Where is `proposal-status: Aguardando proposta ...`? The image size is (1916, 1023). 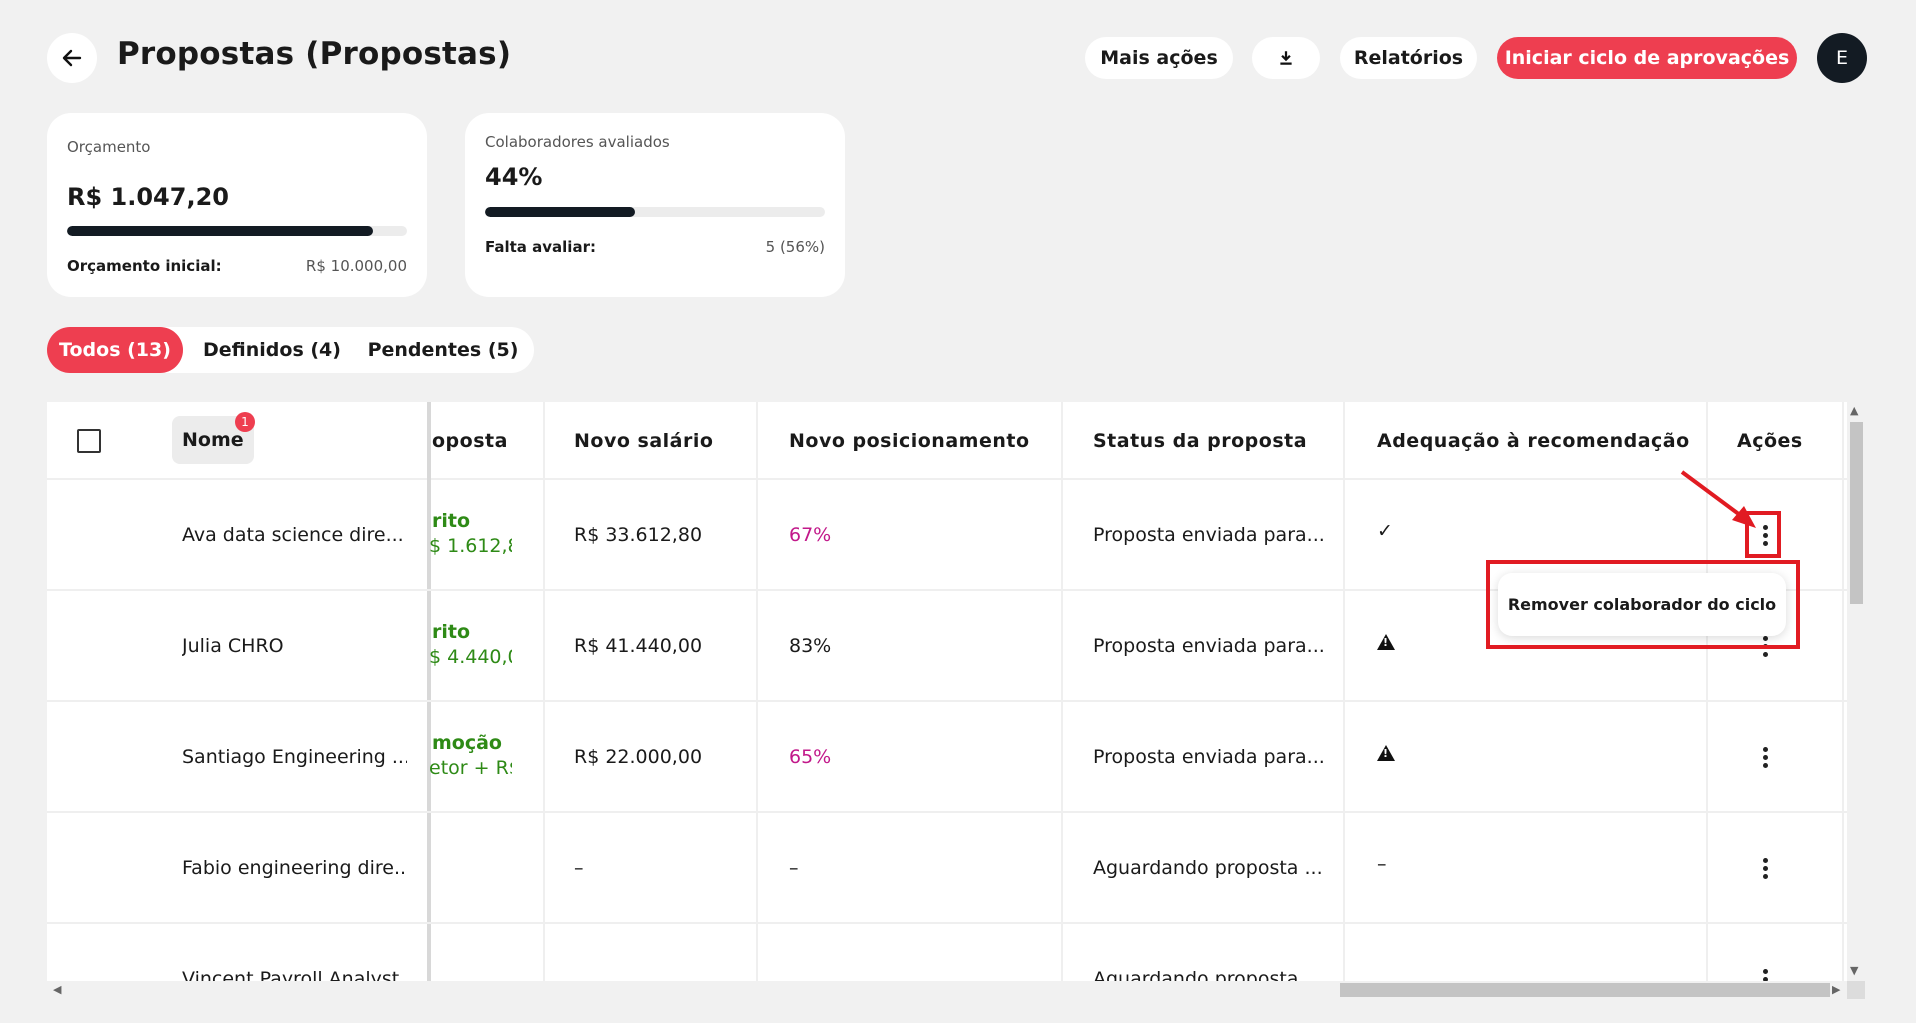
proposal-status: Aguardando proposta ... is located at coordinates (1208, 868).